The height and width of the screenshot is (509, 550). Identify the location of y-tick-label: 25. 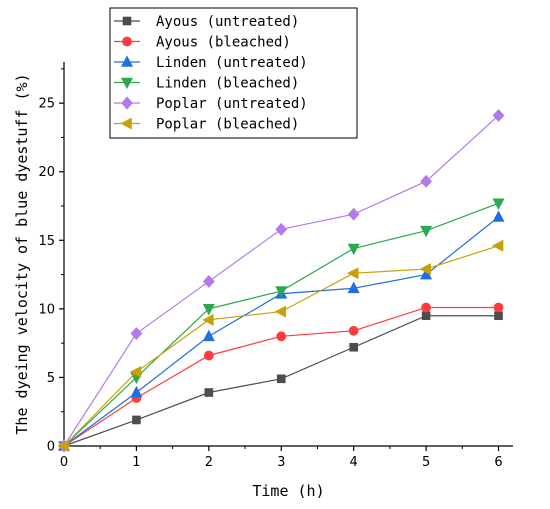
(46, 104).